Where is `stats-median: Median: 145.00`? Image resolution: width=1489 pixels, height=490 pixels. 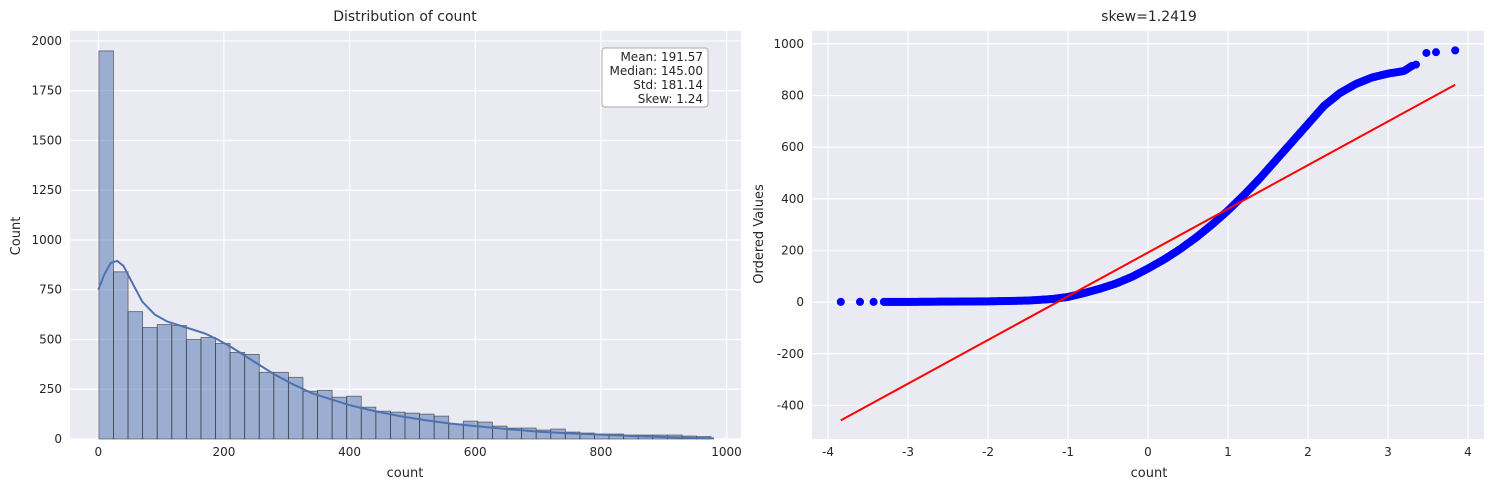
stats-median: Median: 145.00 is located at coordinates (657, 71).